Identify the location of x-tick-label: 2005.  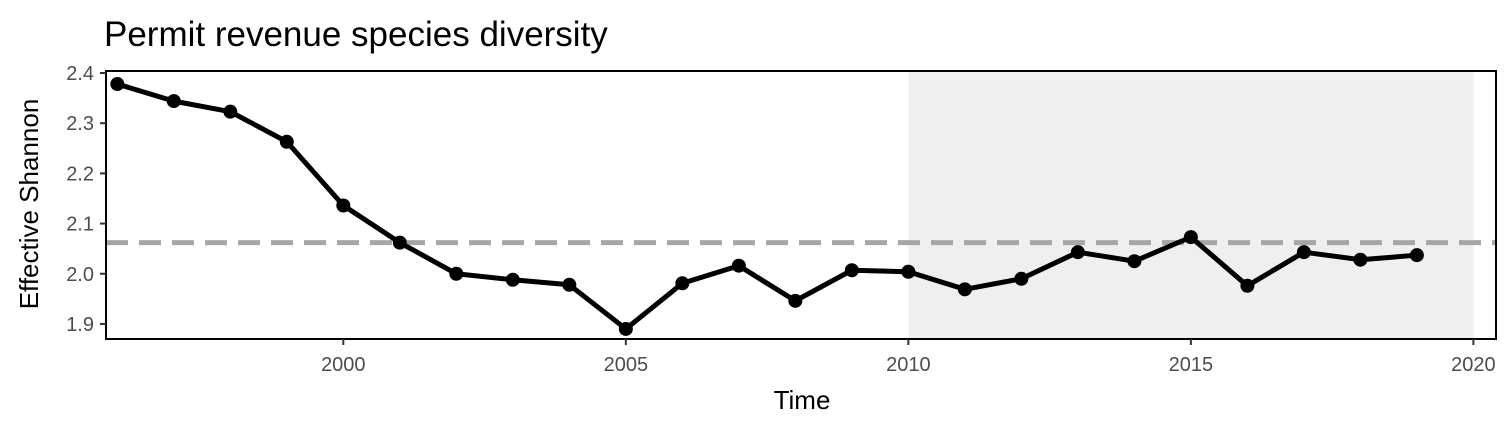
(626, 365).